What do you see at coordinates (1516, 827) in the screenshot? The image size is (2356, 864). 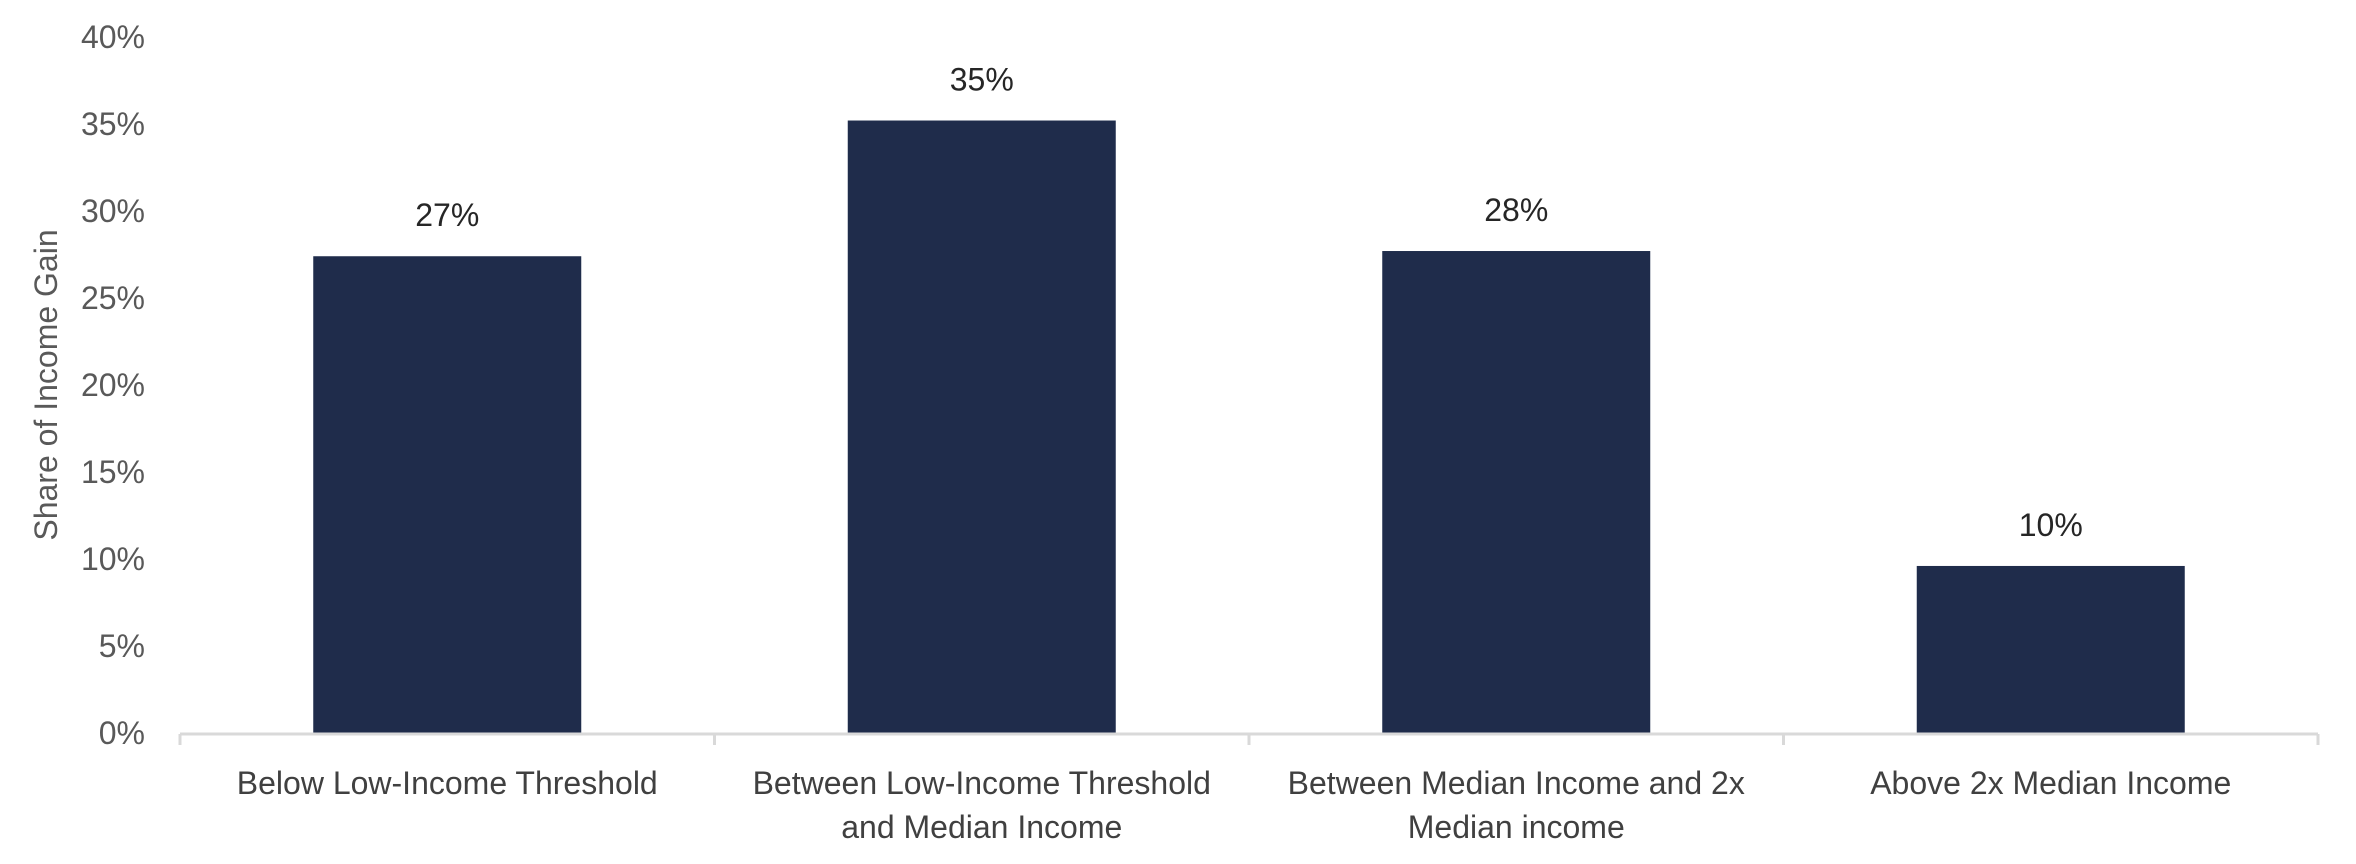 I see `x-category-label: Median income` at bounding box center [1516, 827].